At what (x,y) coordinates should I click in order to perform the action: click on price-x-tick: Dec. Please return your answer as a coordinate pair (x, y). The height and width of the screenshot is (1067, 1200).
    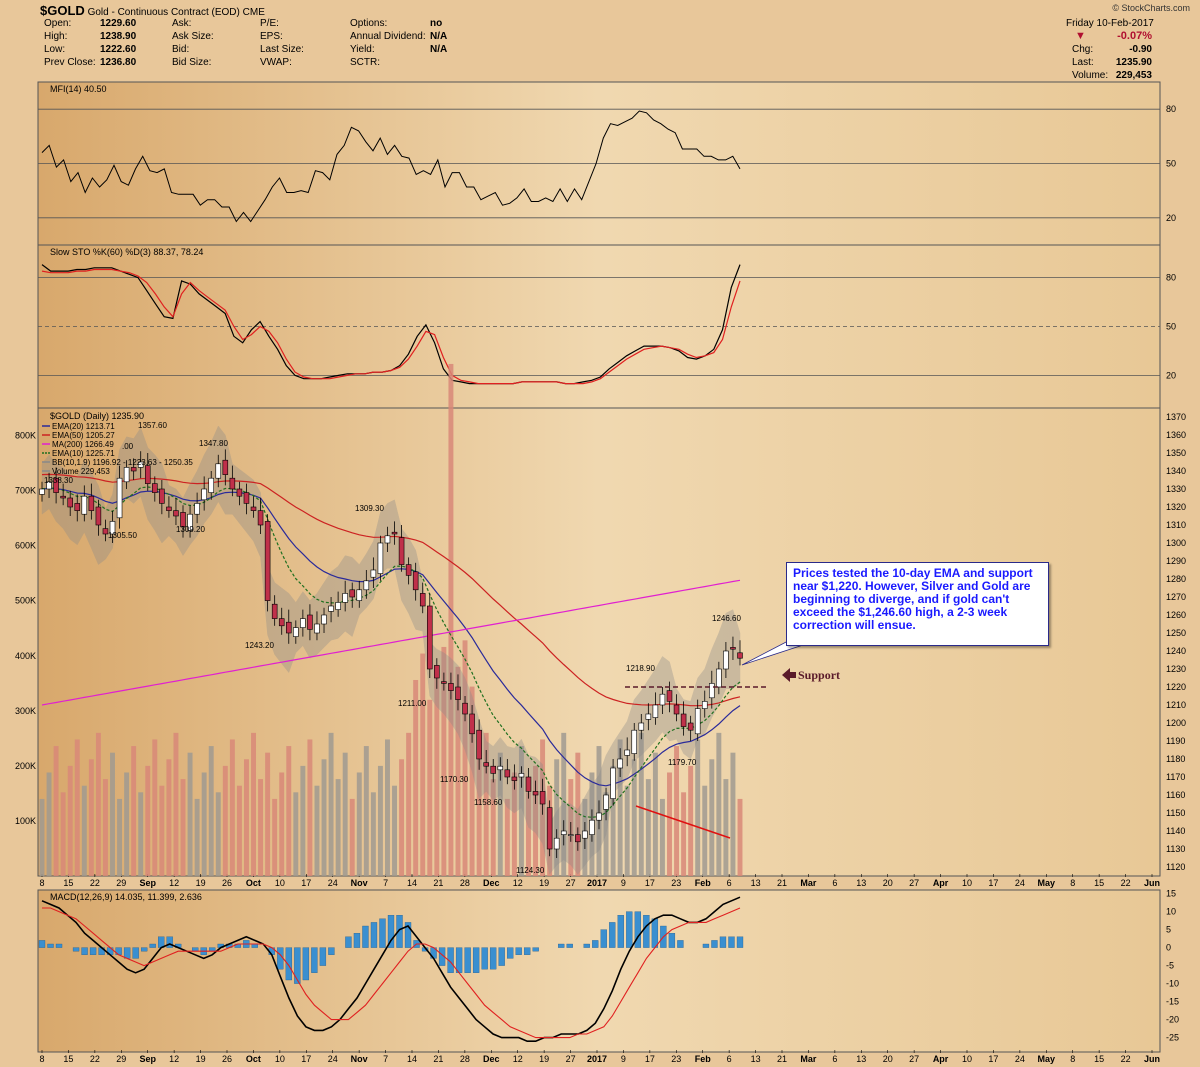
    Looking at the image, I should click on (491, 883).